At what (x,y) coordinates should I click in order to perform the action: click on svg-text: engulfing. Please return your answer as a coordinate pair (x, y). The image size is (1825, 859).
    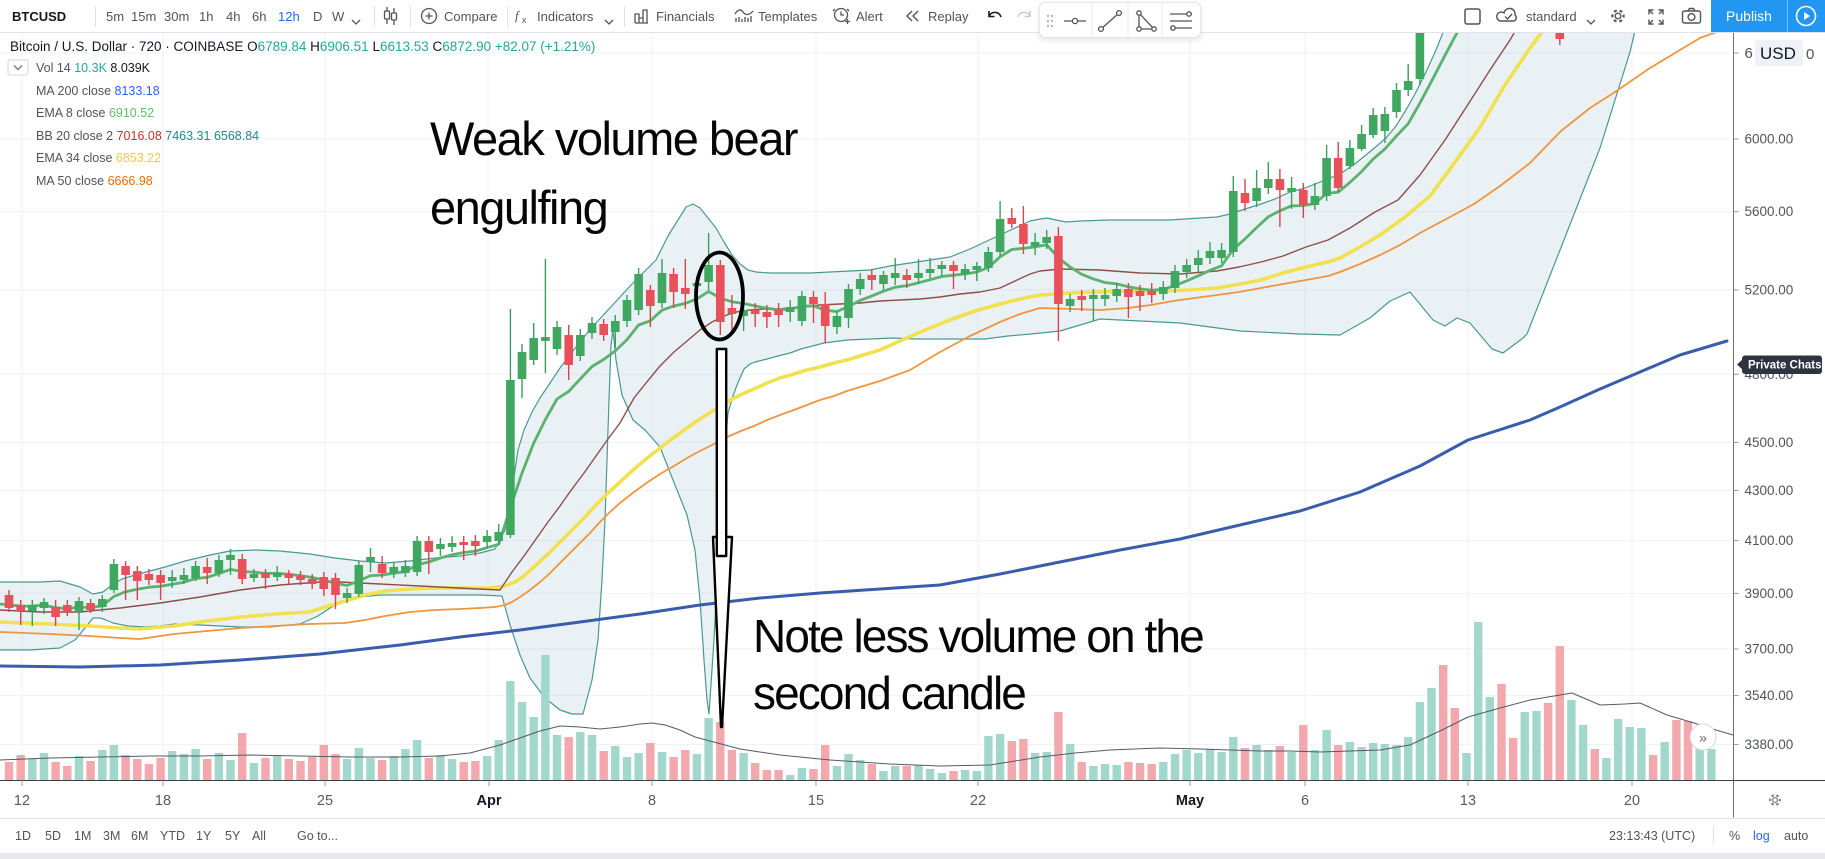
    Looking at the image, I should click on (518, 207).